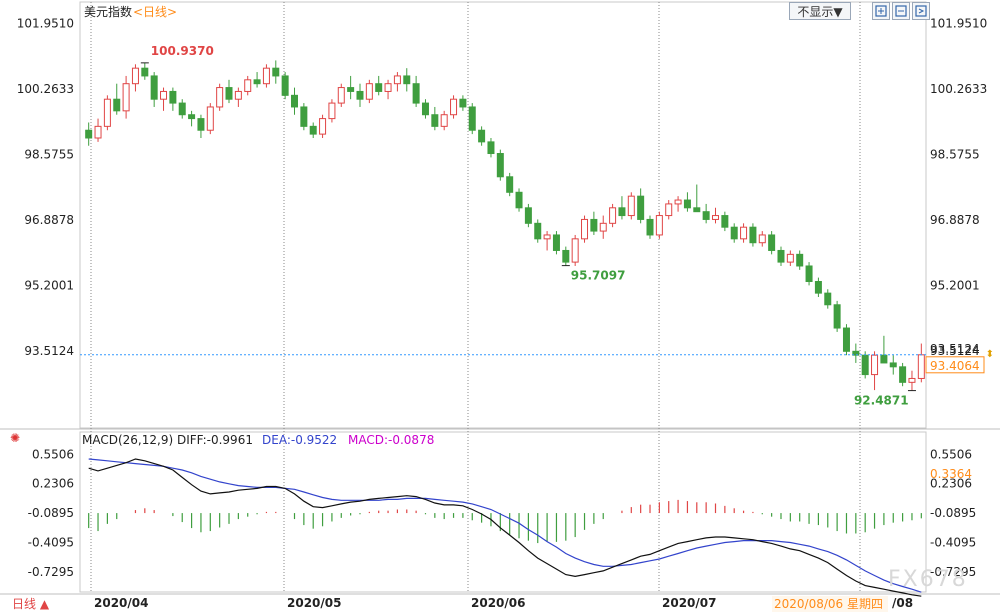 This screenshot has width=1000, height=614. What do you see at coordinates (31, 604) in the screenshot?
I see `period-button: 日线 ▲` at bounding box center [31, 604].